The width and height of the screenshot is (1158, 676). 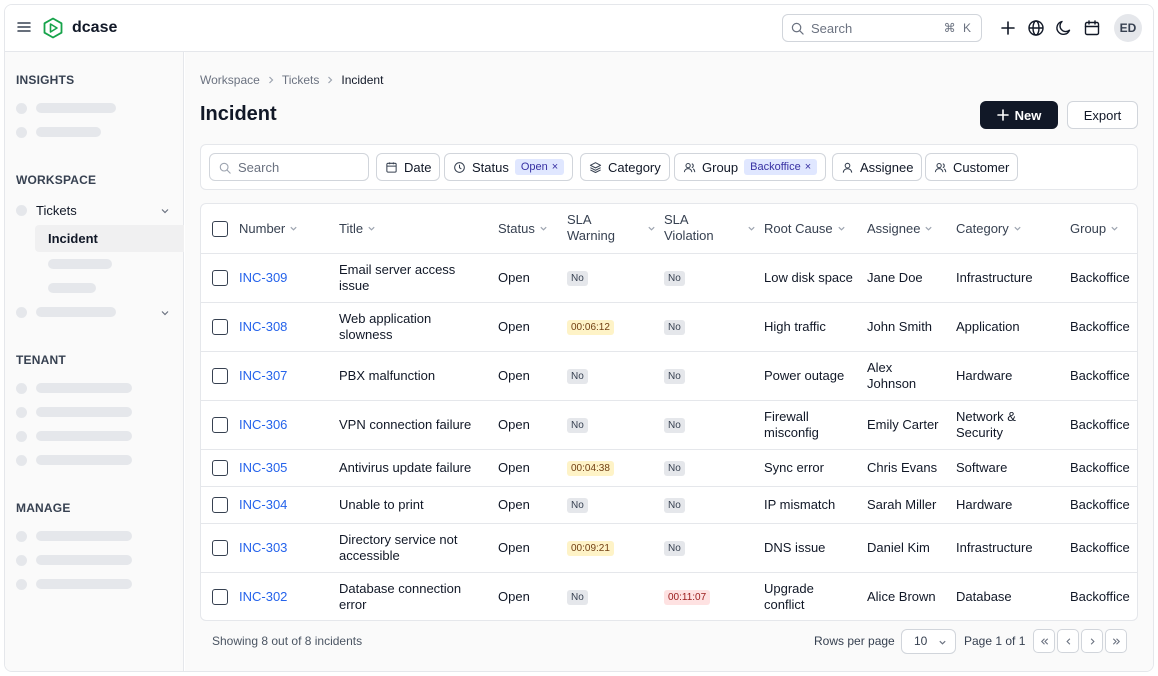 I want to click on category: Application, so click(x=1013, y=326).